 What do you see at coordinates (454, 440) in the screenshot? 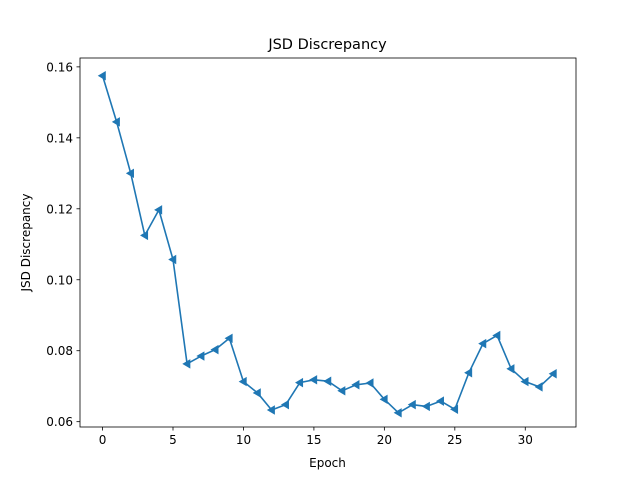
I see `x-tick-label: 25` at bounding box center [454, 440].